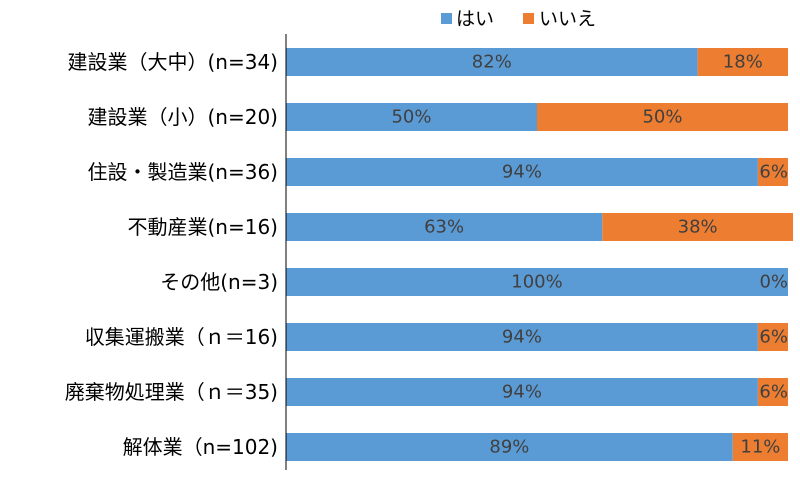 This screenshot has width=800, height=481. I want to click on legend-label-yes: はい, so click(475, 19).